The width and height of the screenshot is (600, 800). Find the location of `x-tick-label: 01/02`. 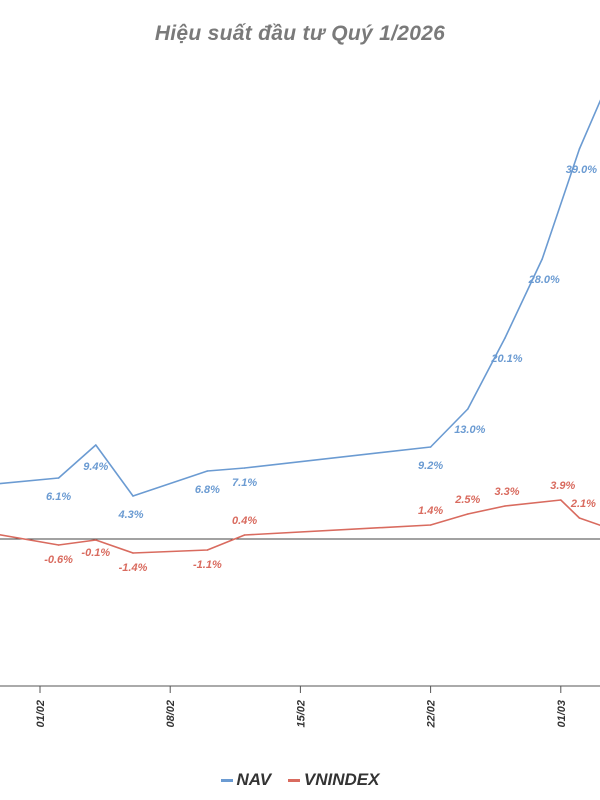

x-tick-label: 01/02 is located at coordinates (41, 714).